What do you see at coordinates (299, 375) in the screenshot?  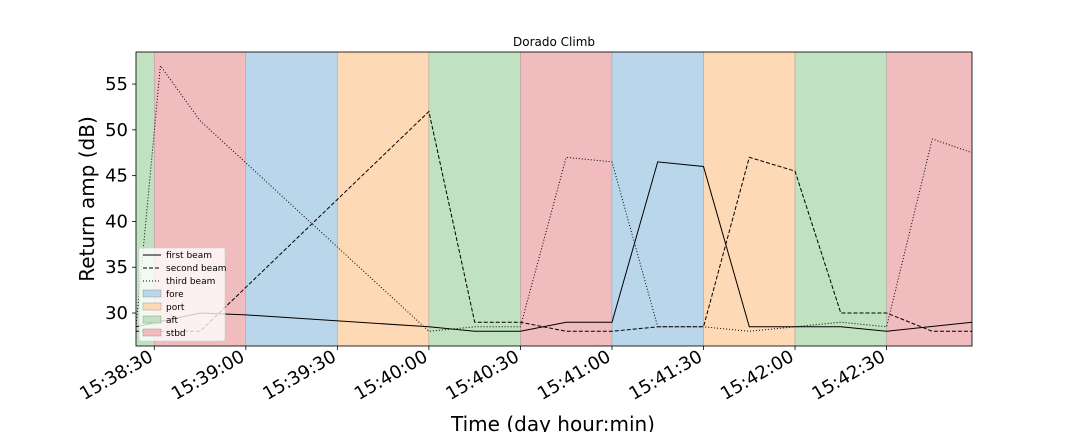 I see `x-tick-label: 15:39:30` at bounding box center [299, 375].